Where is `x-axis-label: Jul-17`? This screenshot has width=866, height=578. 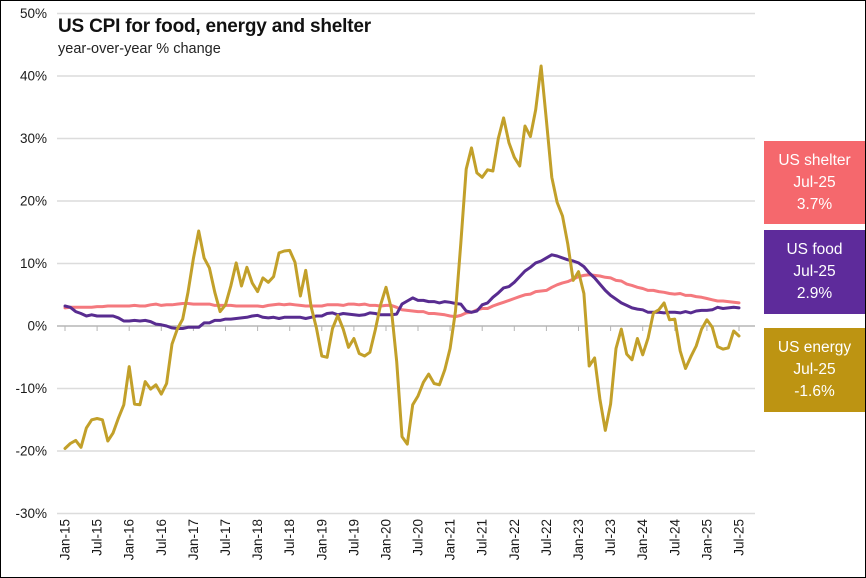
x-axis-label: Jul-17 is located at coordinates (225, 537).